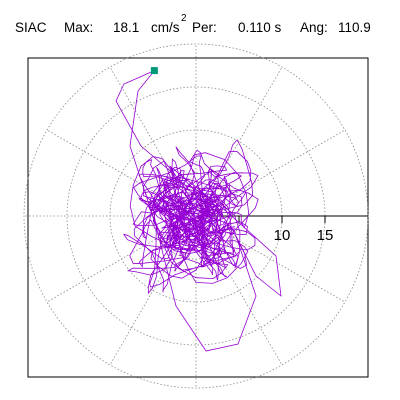  Describe the element at coordinates (204, 27) in the screenshot. I see `period-label: Per:` at that location.